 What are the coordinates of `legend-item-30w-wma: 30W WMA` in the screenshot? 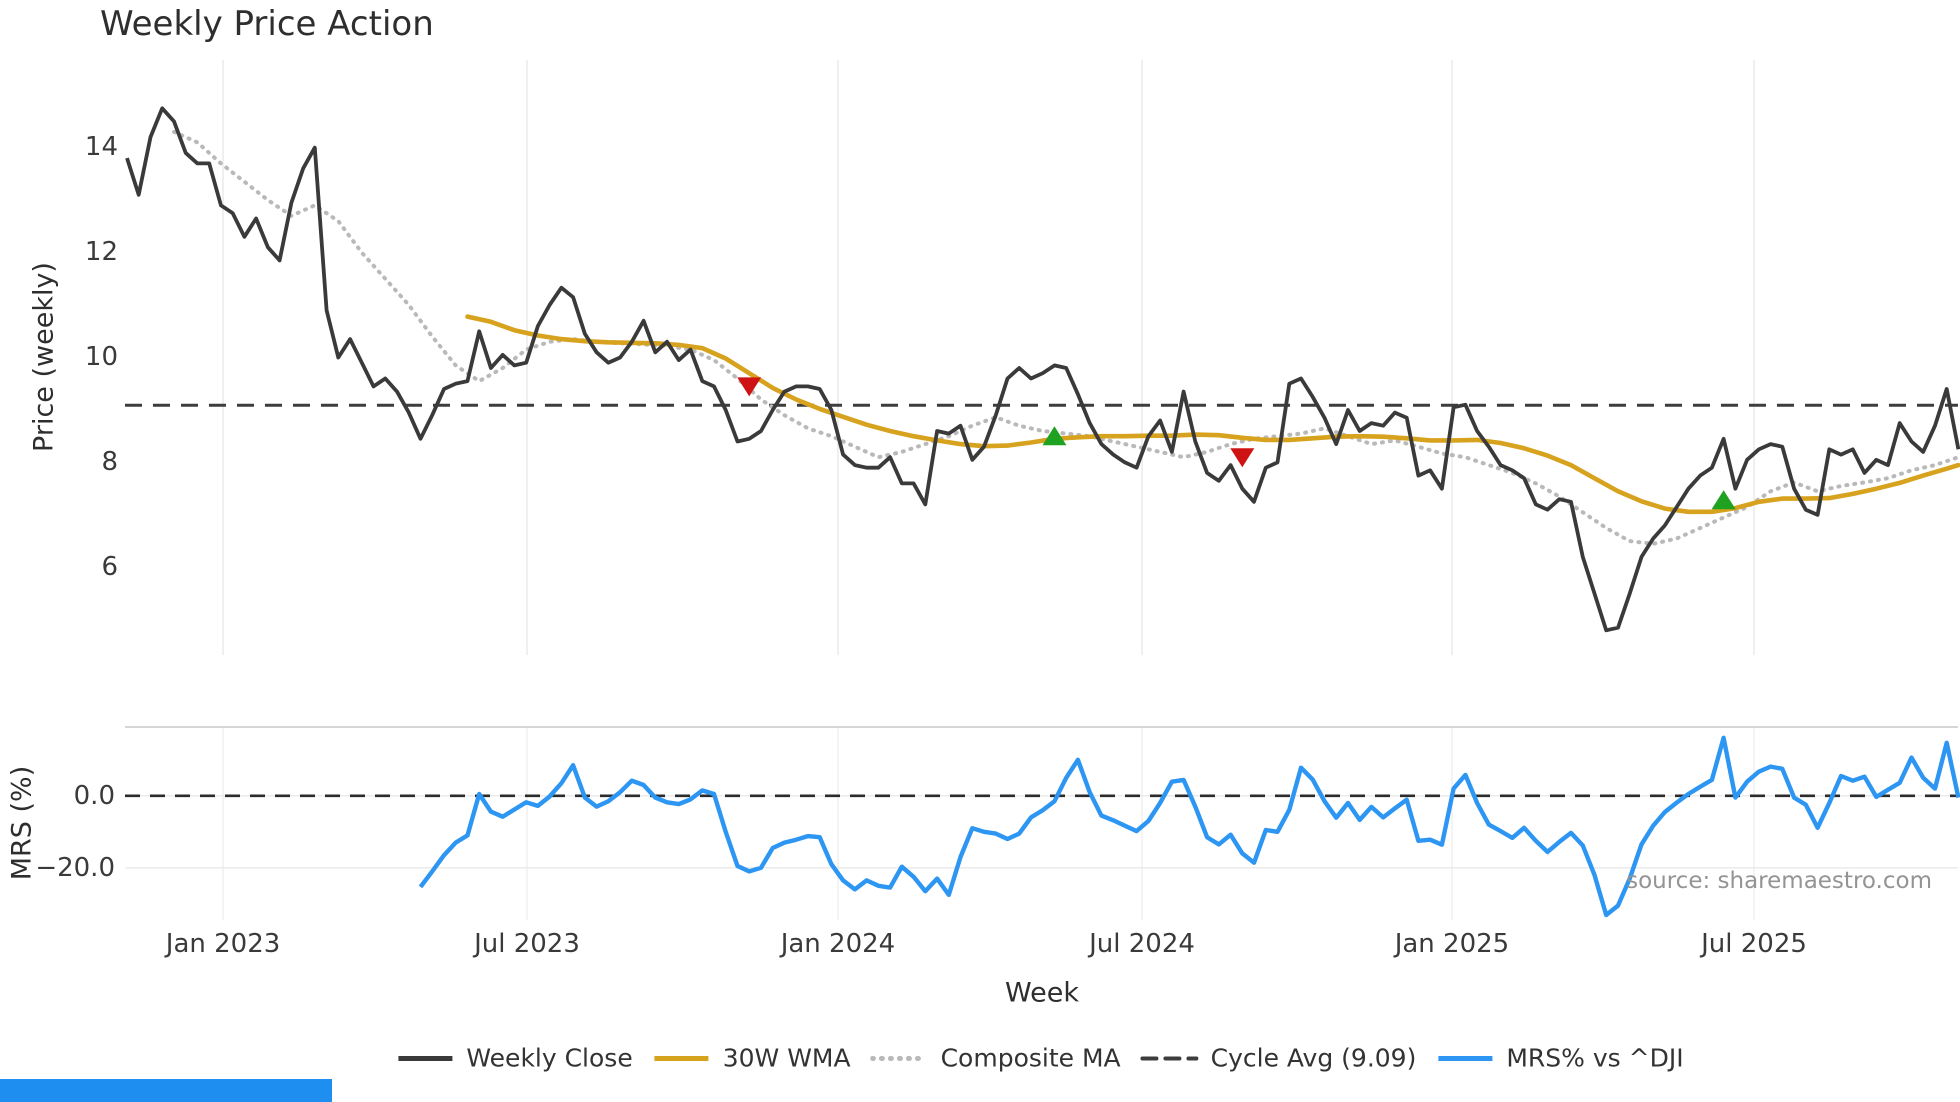 It's located at (752, 1058).